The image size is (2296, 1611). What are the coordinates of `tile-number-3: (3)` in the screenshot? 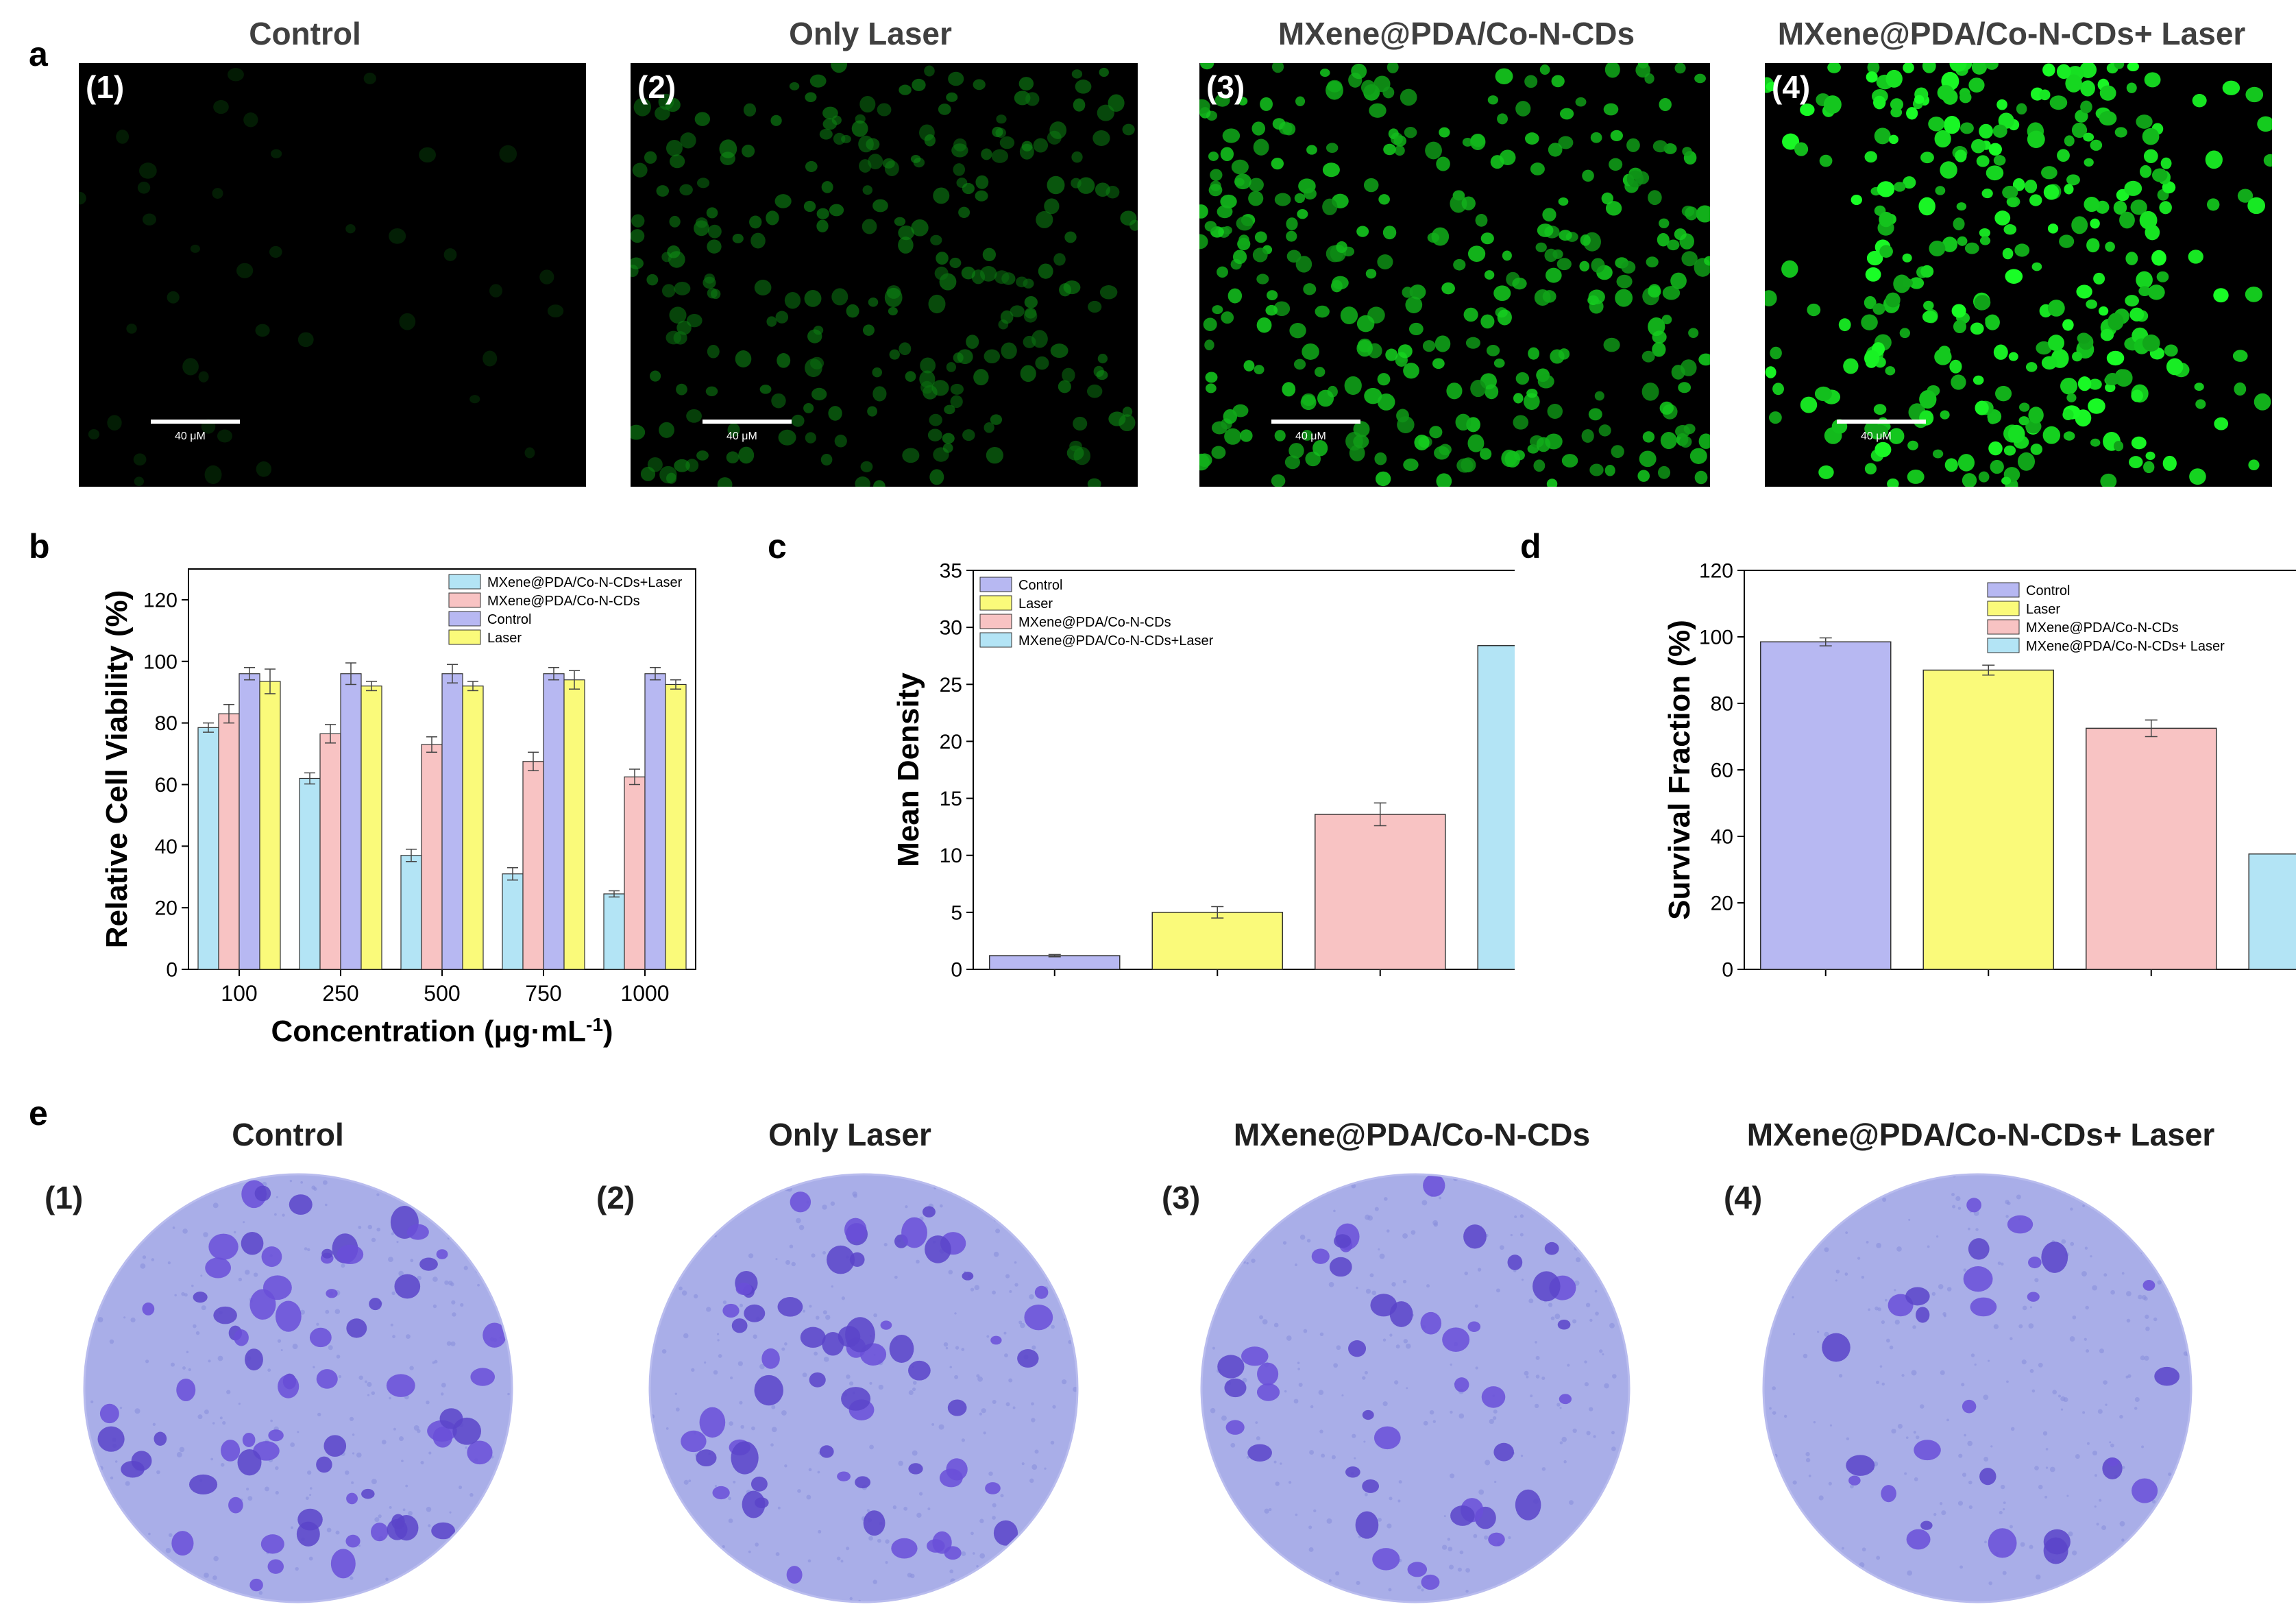 It's located at (1225, 87).